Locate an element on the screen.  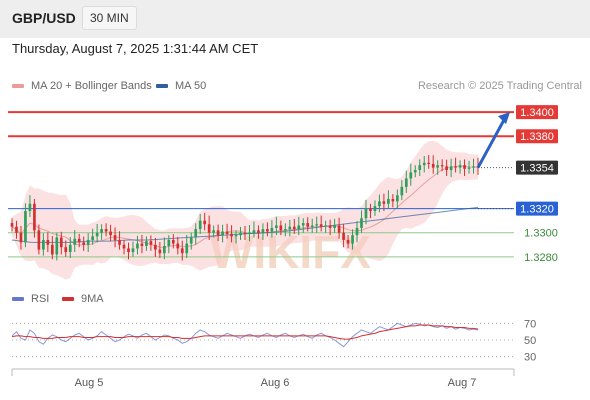
source-credit: Research © 2025 Trading Central is located at coordinates (499, 86).